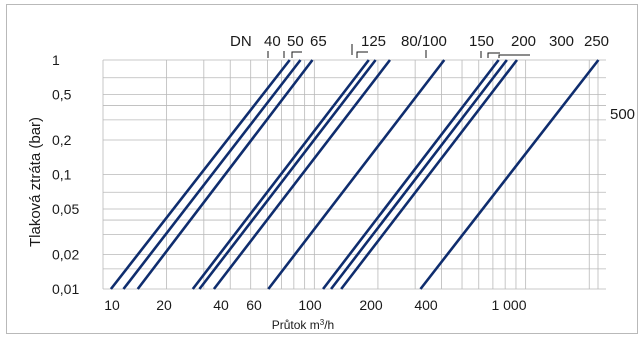  What do you see at coordinates (523, 41) in the screenshot?
I see `dn-size-label: 200` at bounding box center [523, 41].